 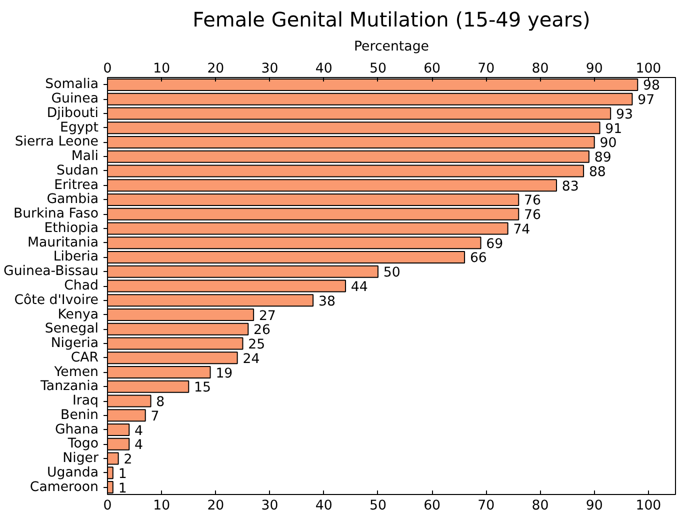 What do you see at coordinates (597, 172) in the screenshot?
I see `data-label: 88` at bounding box center [597, 172].